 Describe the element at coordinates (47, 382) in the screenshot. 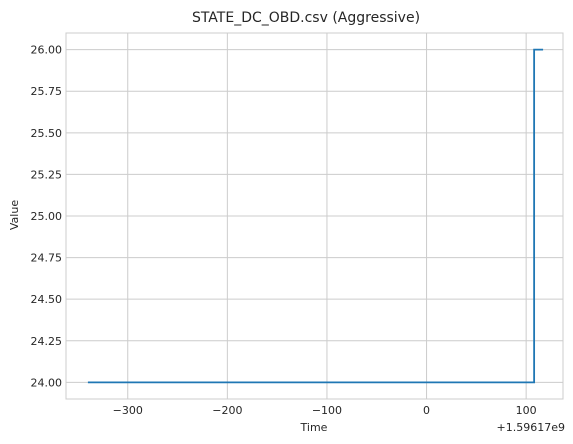

I see `y-tick-label: 24.00` at that location.